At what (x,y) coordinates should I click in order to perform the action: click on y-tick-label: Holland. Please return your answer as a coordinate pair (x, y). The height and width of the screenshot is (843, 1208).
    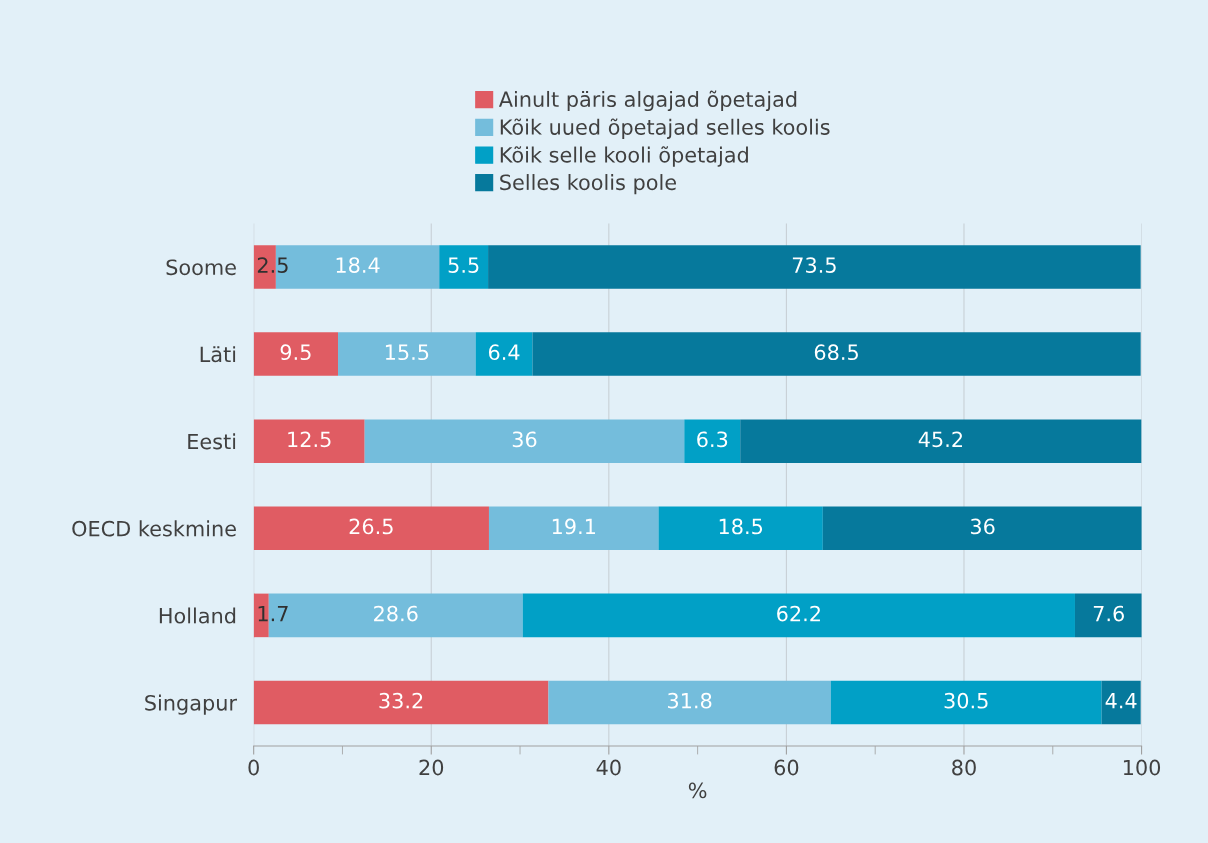
    Looking at the image, I should click on (197, 615).